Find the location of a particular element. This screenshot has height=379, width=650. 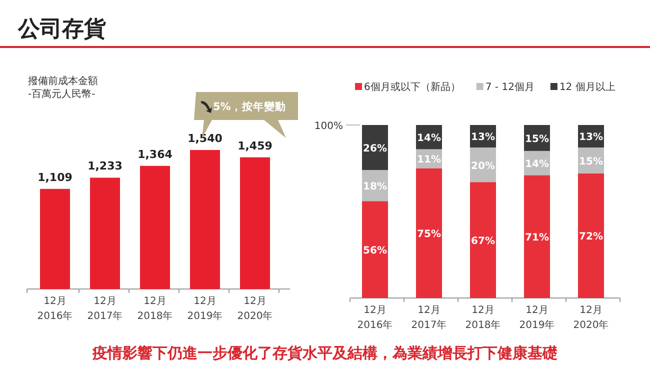

data-label: 67% is located at coordinates (483, 242).